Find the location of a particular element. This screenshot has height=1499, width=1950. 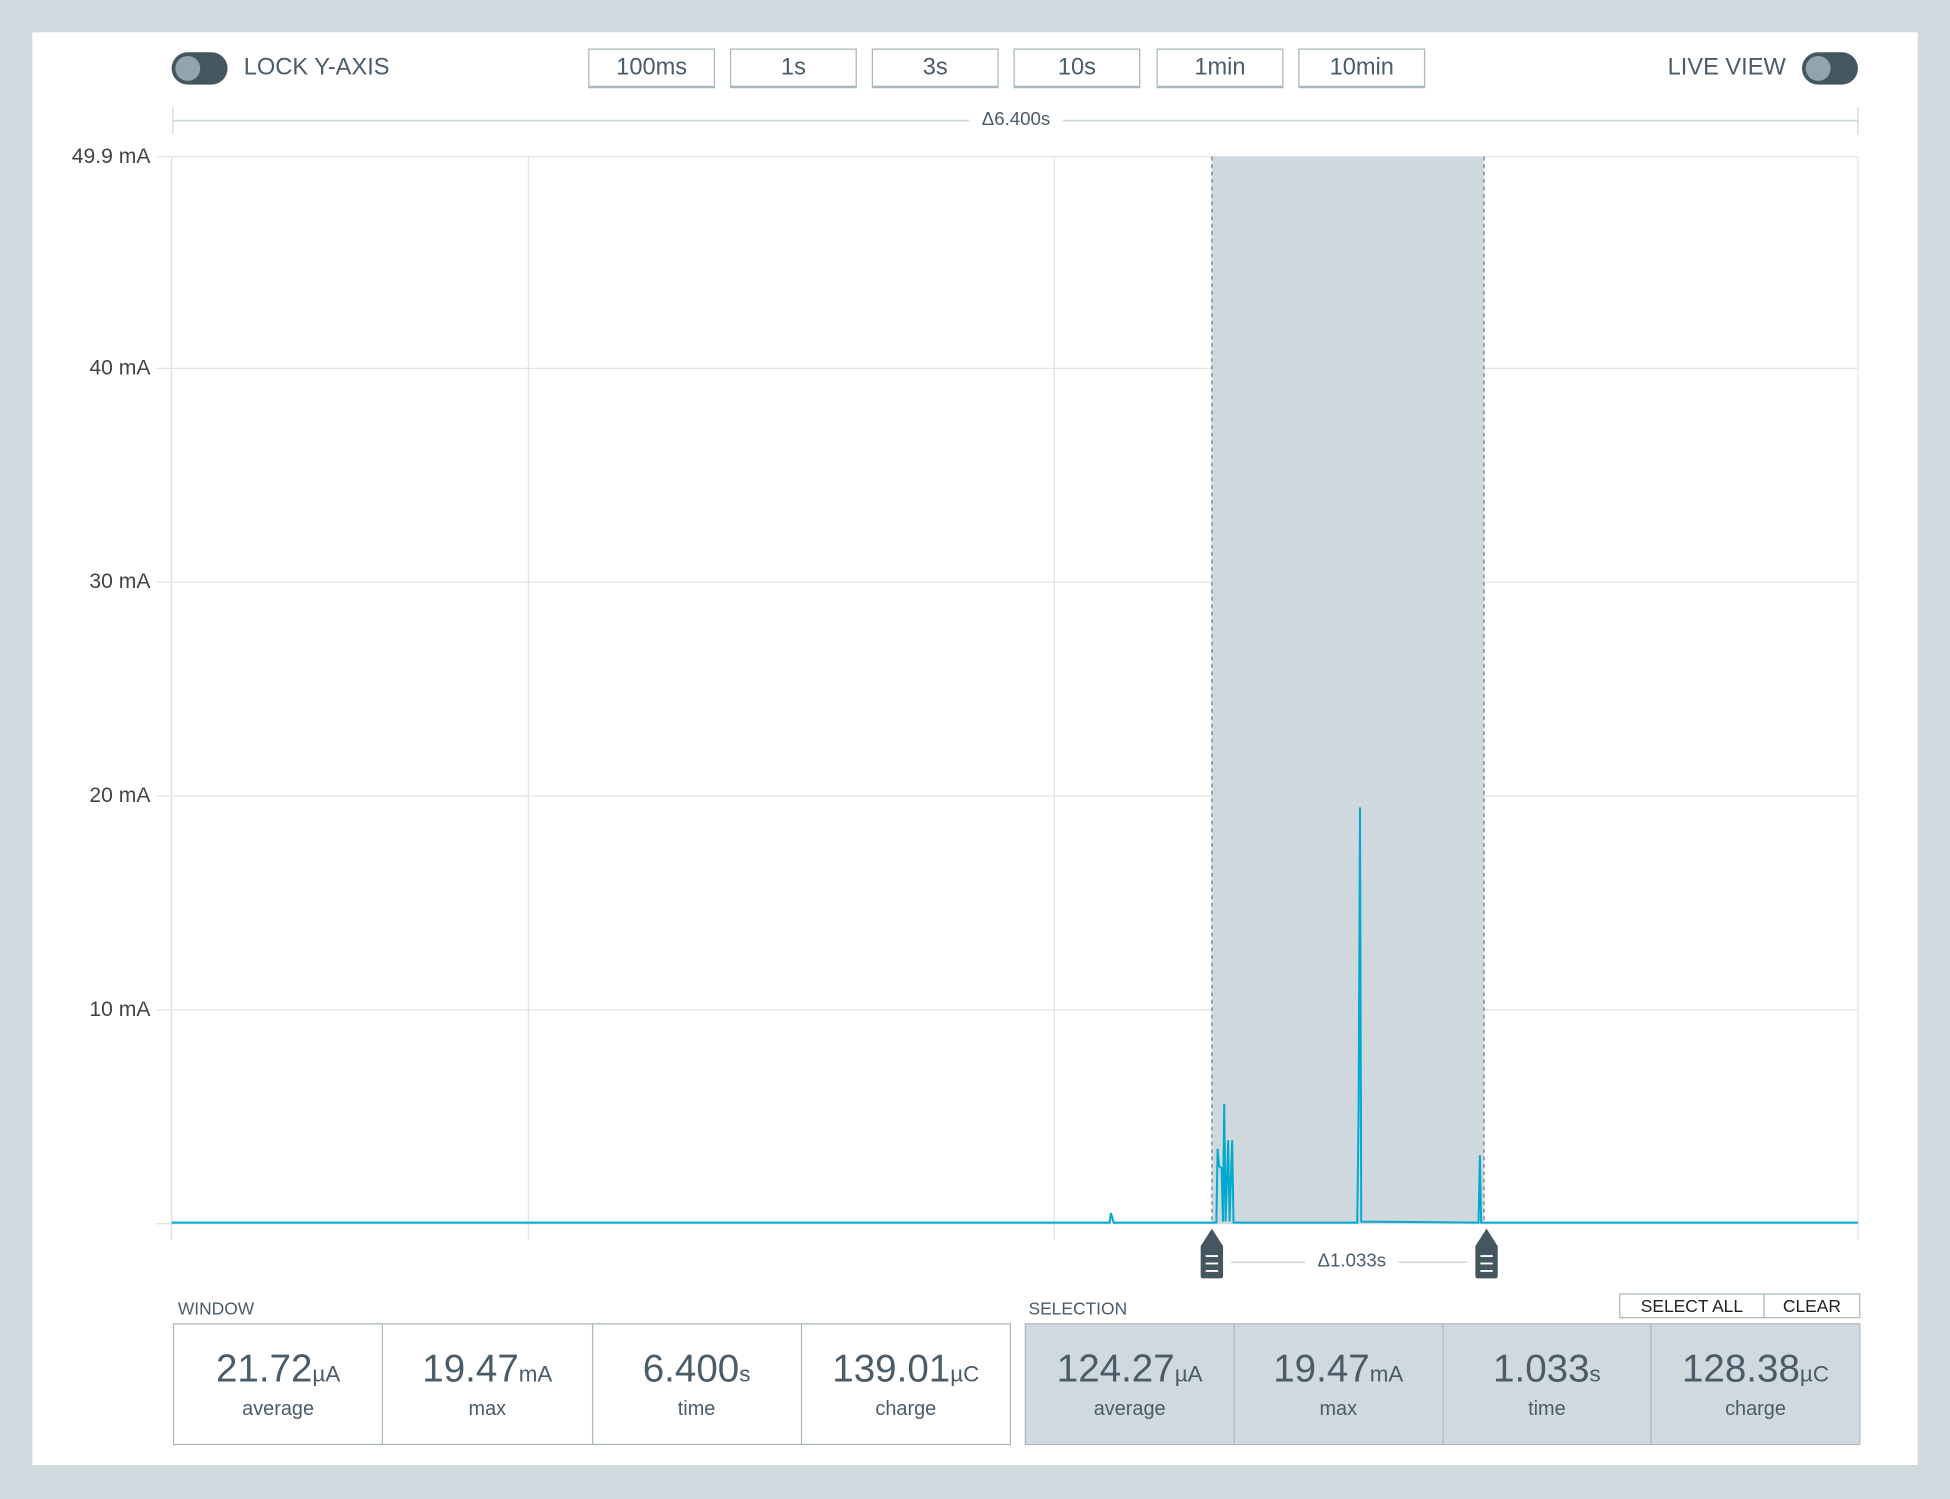

window-delta: Δ6.400s is located at coordinates (1016, 119).